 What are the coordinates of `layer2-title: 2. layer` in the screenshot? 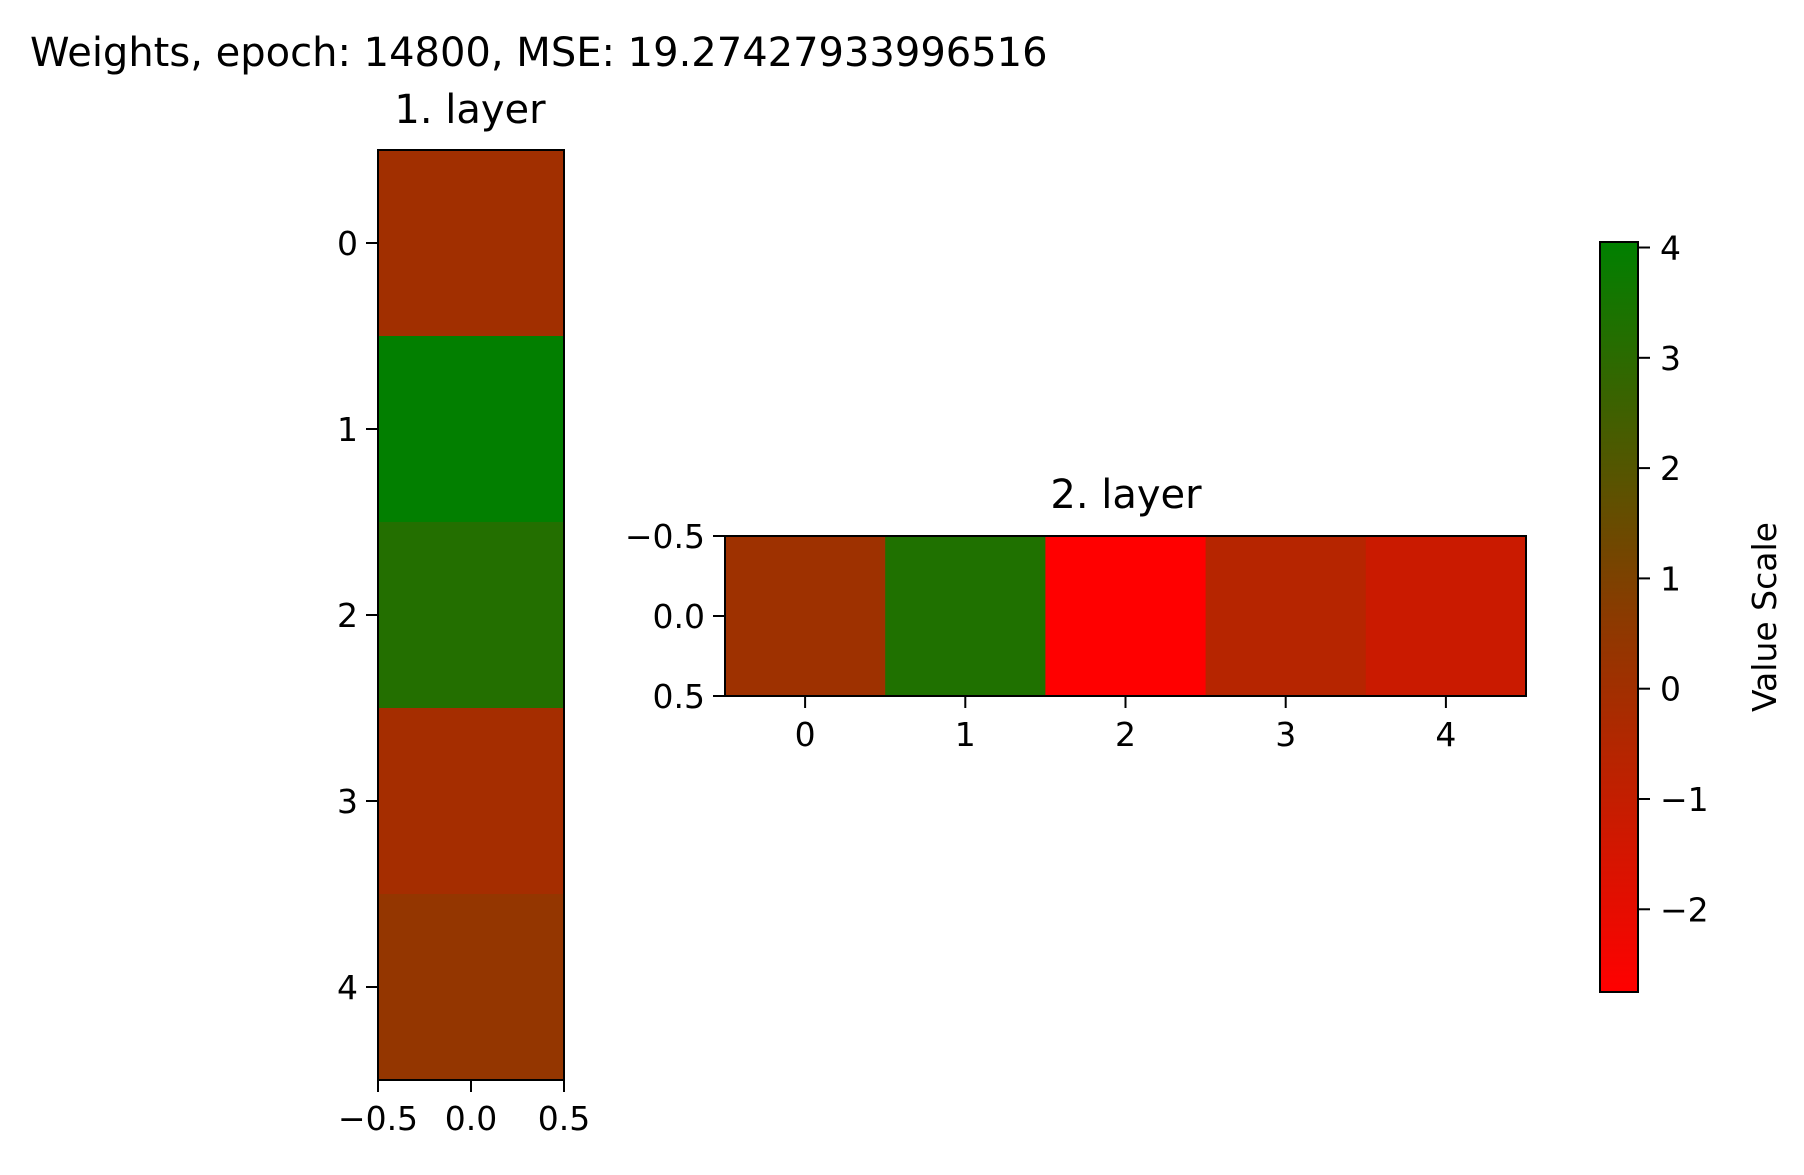 It's located at (1126, 495).